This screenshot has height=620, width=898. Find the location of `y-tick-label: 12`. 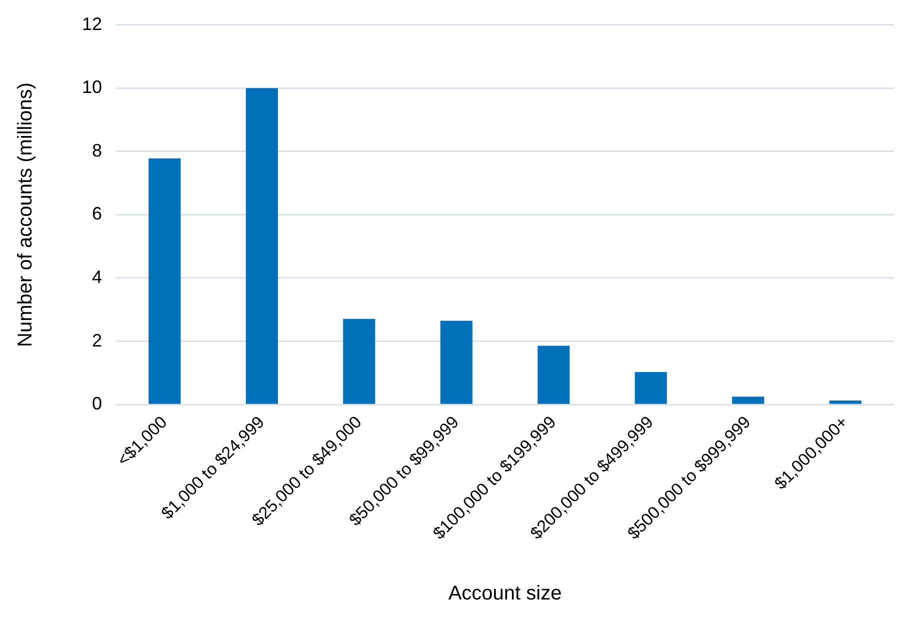

y-tick-label: 12 is located at coordinates (92, 24).